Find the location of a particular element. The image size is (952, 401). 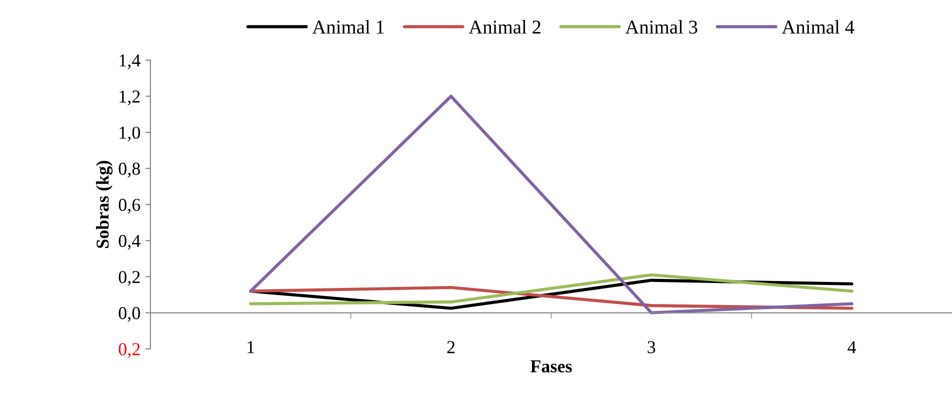

legend-label: Animal 4 is located at coordinates (818, 27).